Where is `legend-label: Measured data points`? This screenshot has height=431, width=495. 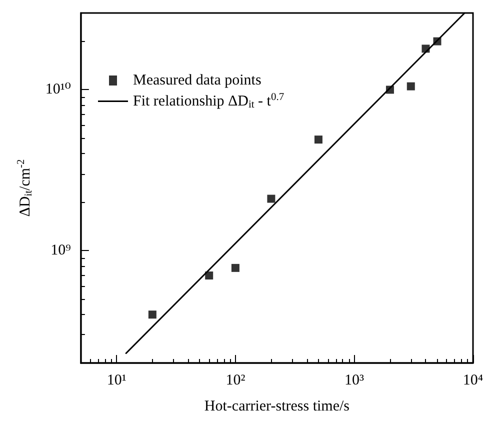
legend-label: Measured data points is located at coordinates (197, 80).